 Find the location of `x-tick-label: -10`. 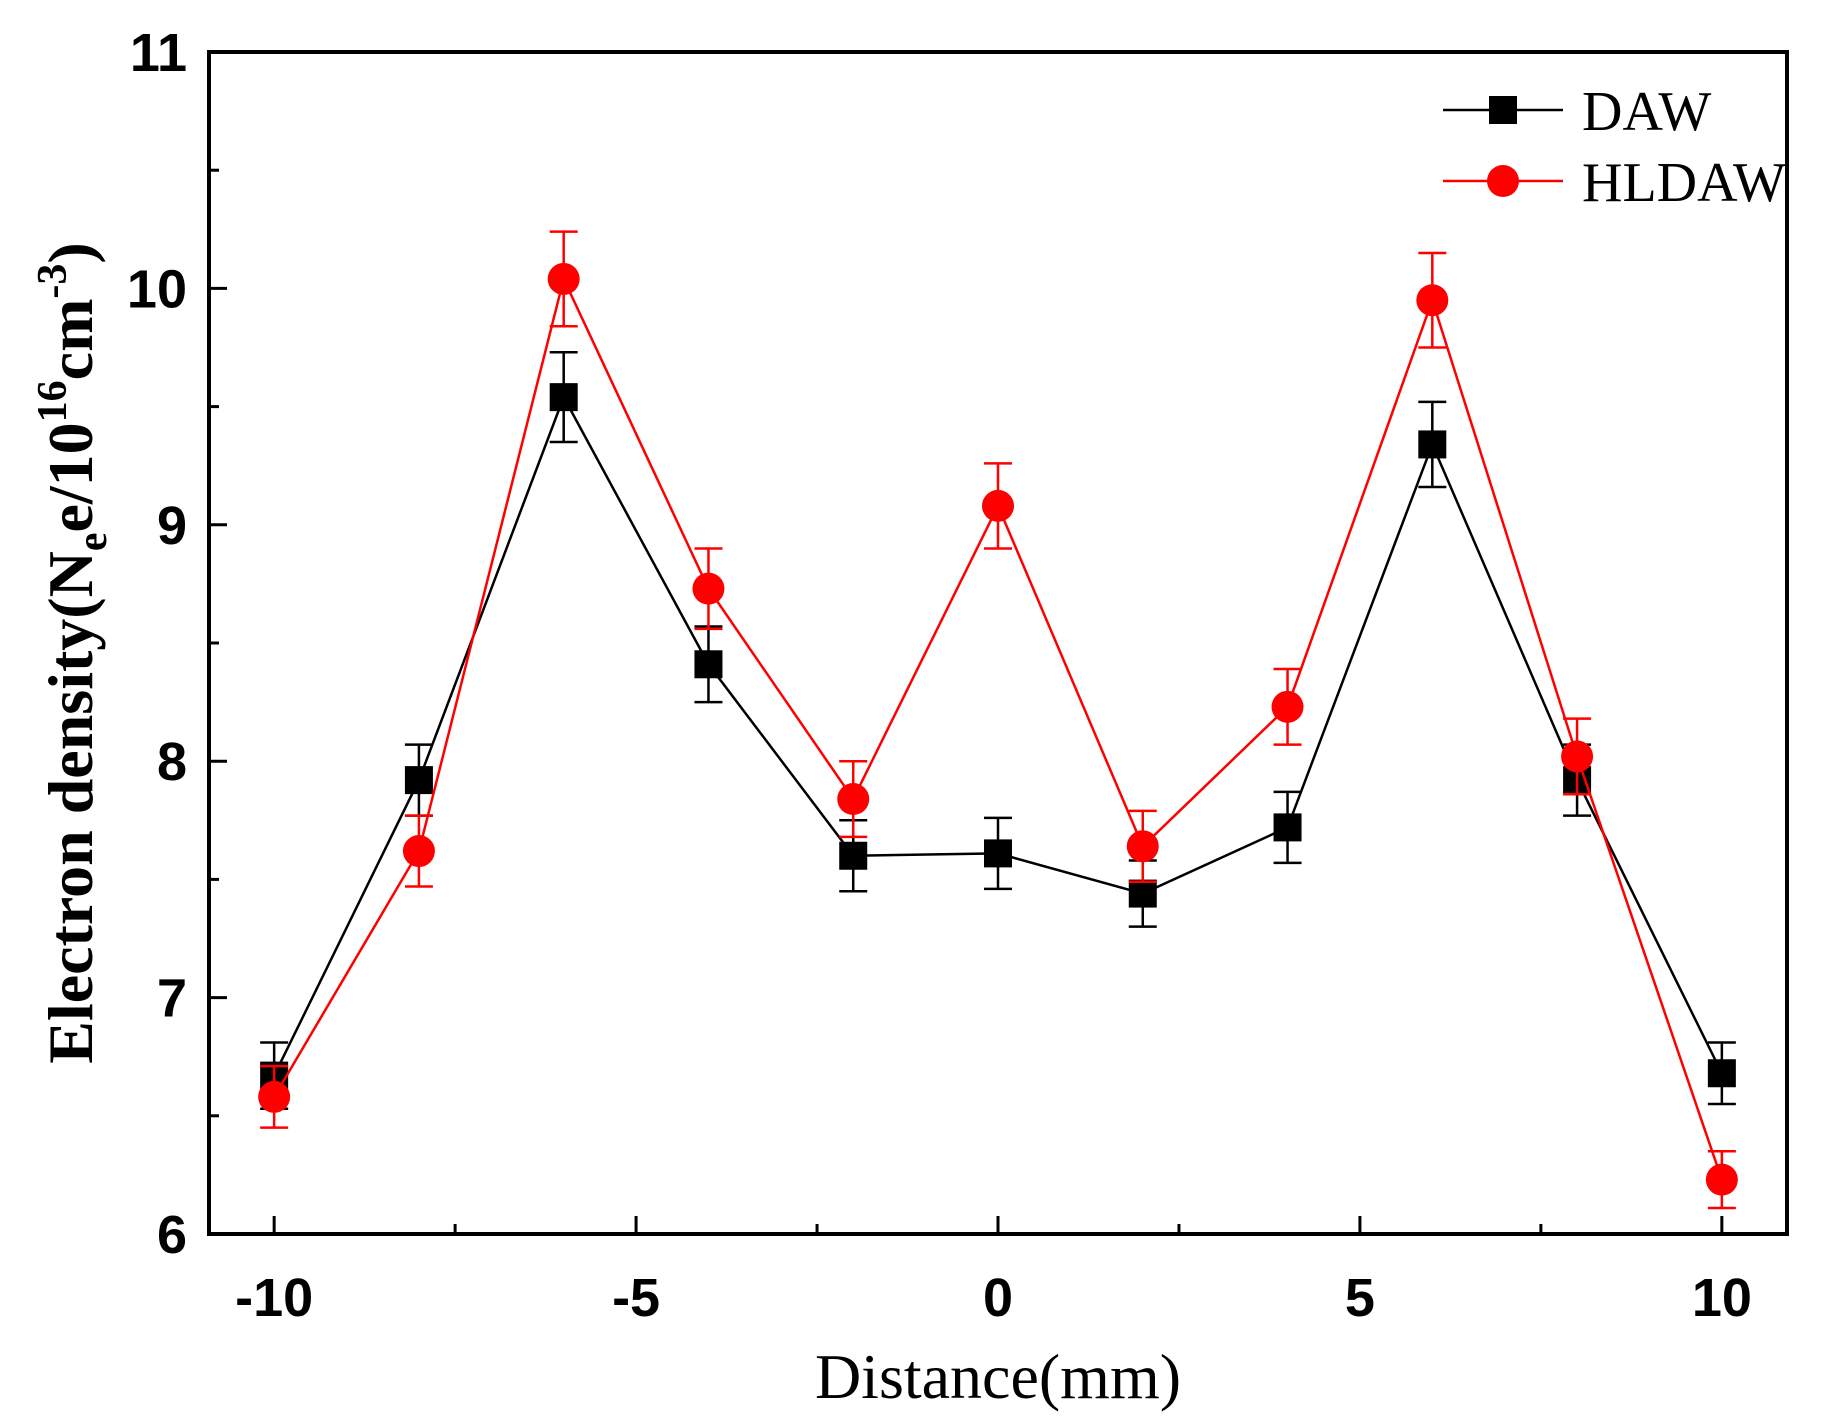

x-tick-label: -10 is located at coordinates (274, 1298).